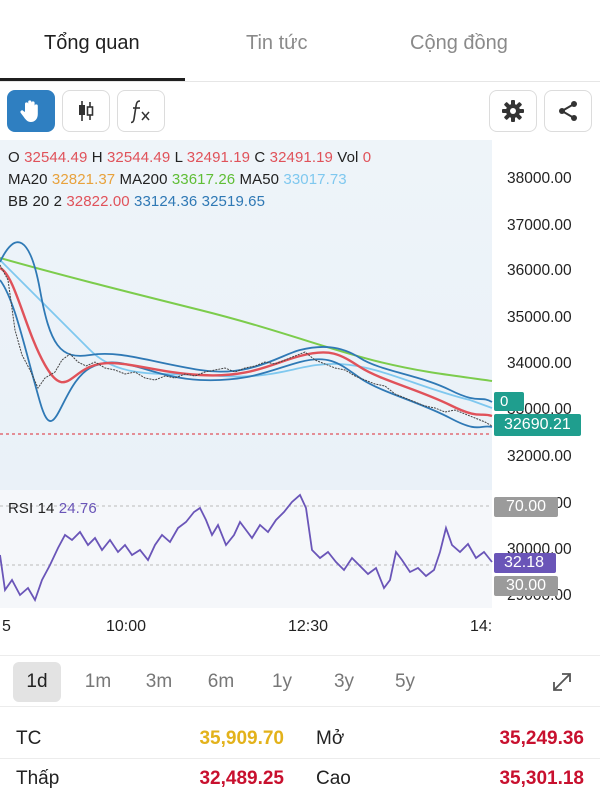 The image size is (600, 800). What do you see at coordinates (126, 626) in the screenshot?
I see `x-tick: 10:00` at bounding box center [126, 626].